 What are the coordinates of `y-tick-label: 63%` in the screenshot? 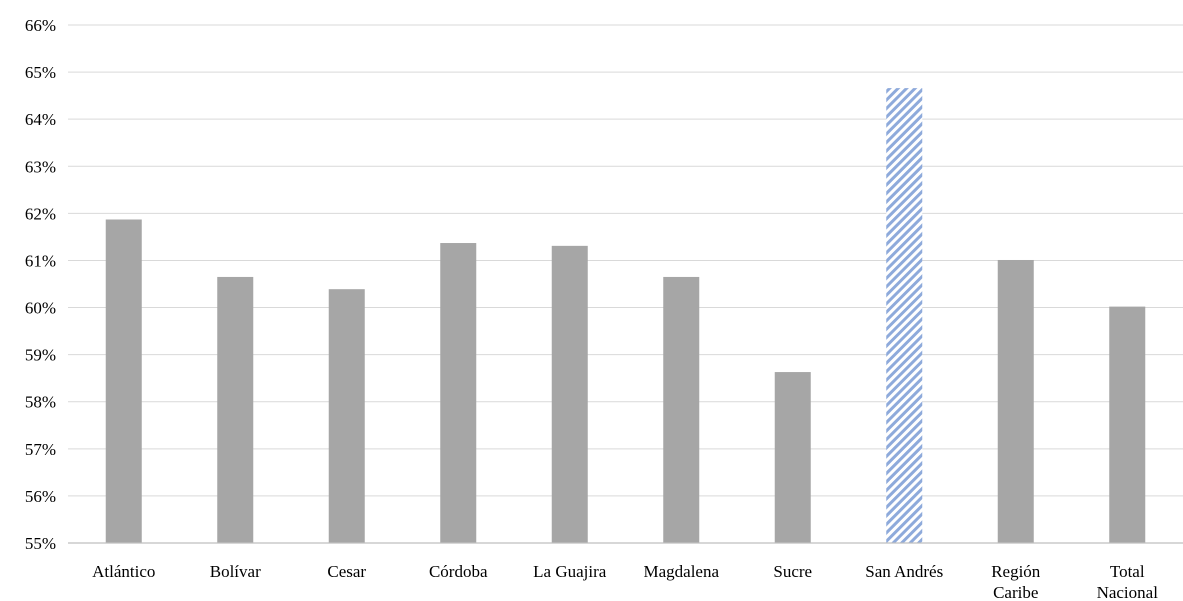 It's located at (40, 166).